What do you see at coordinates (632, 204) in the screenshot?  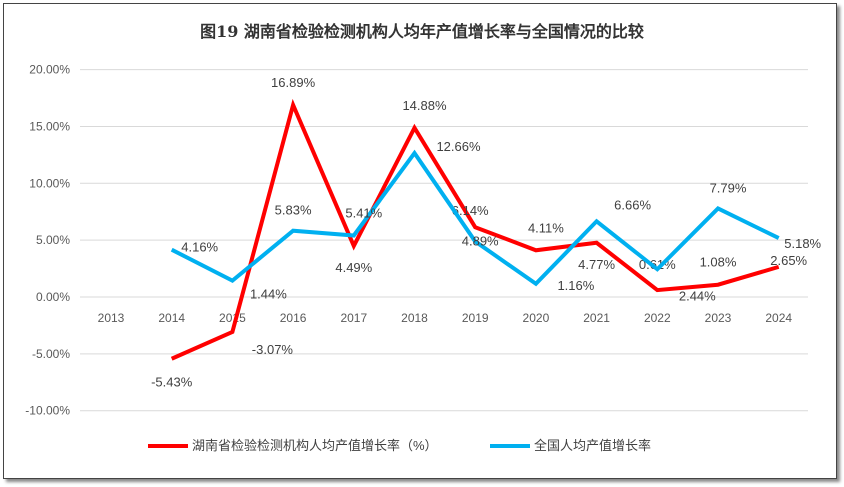 I see `data-label: 6.66%` at bounding box center [632, 204].